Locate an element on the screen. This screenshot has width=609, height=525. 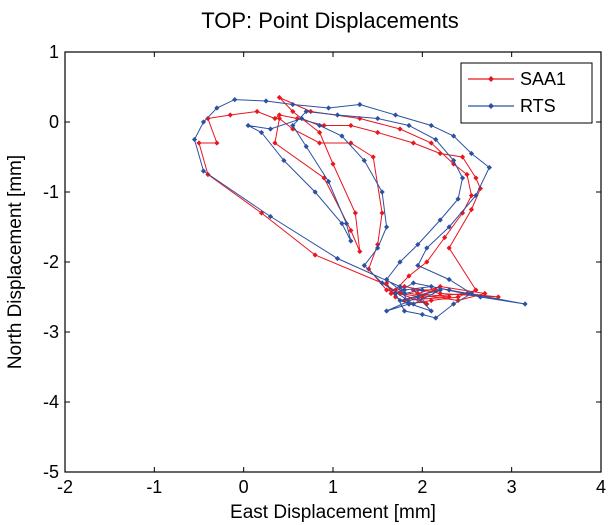
x-tick-label: -2 is located at coordinates (65, 487).